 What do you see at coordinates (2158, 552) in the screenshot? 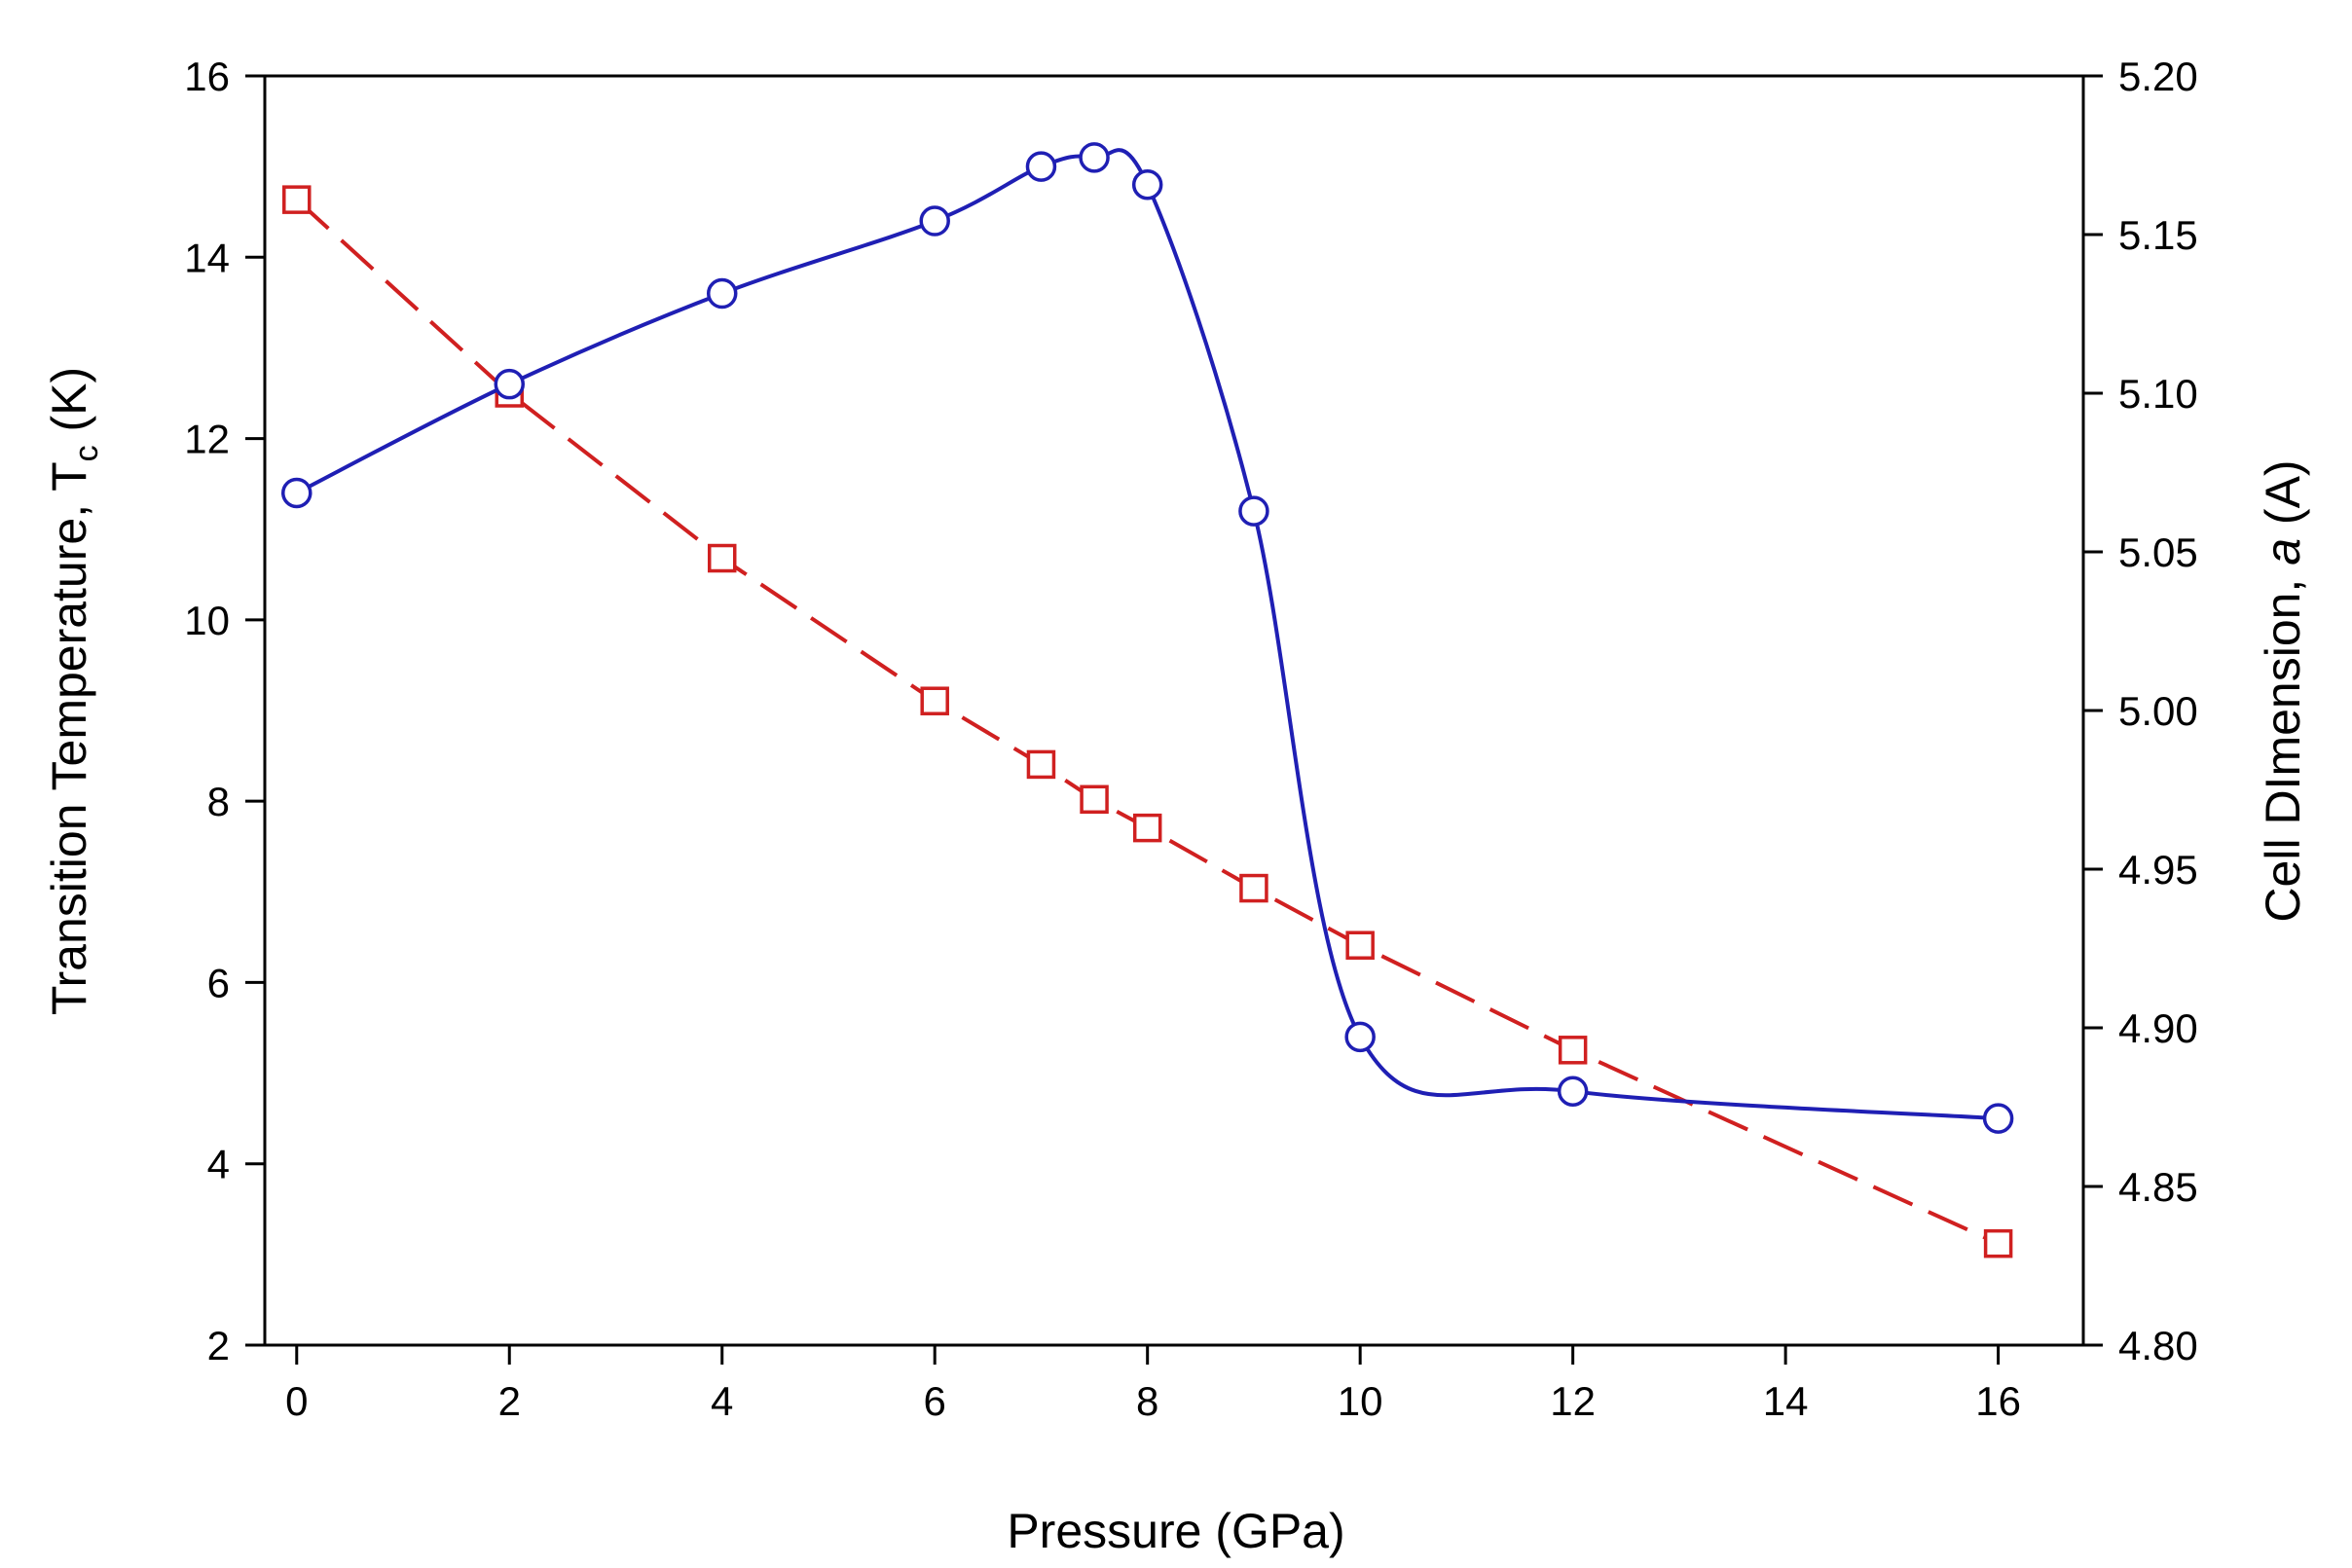
I see `y-right-tick-label: 5.05` at bounding box center [2158, 552].